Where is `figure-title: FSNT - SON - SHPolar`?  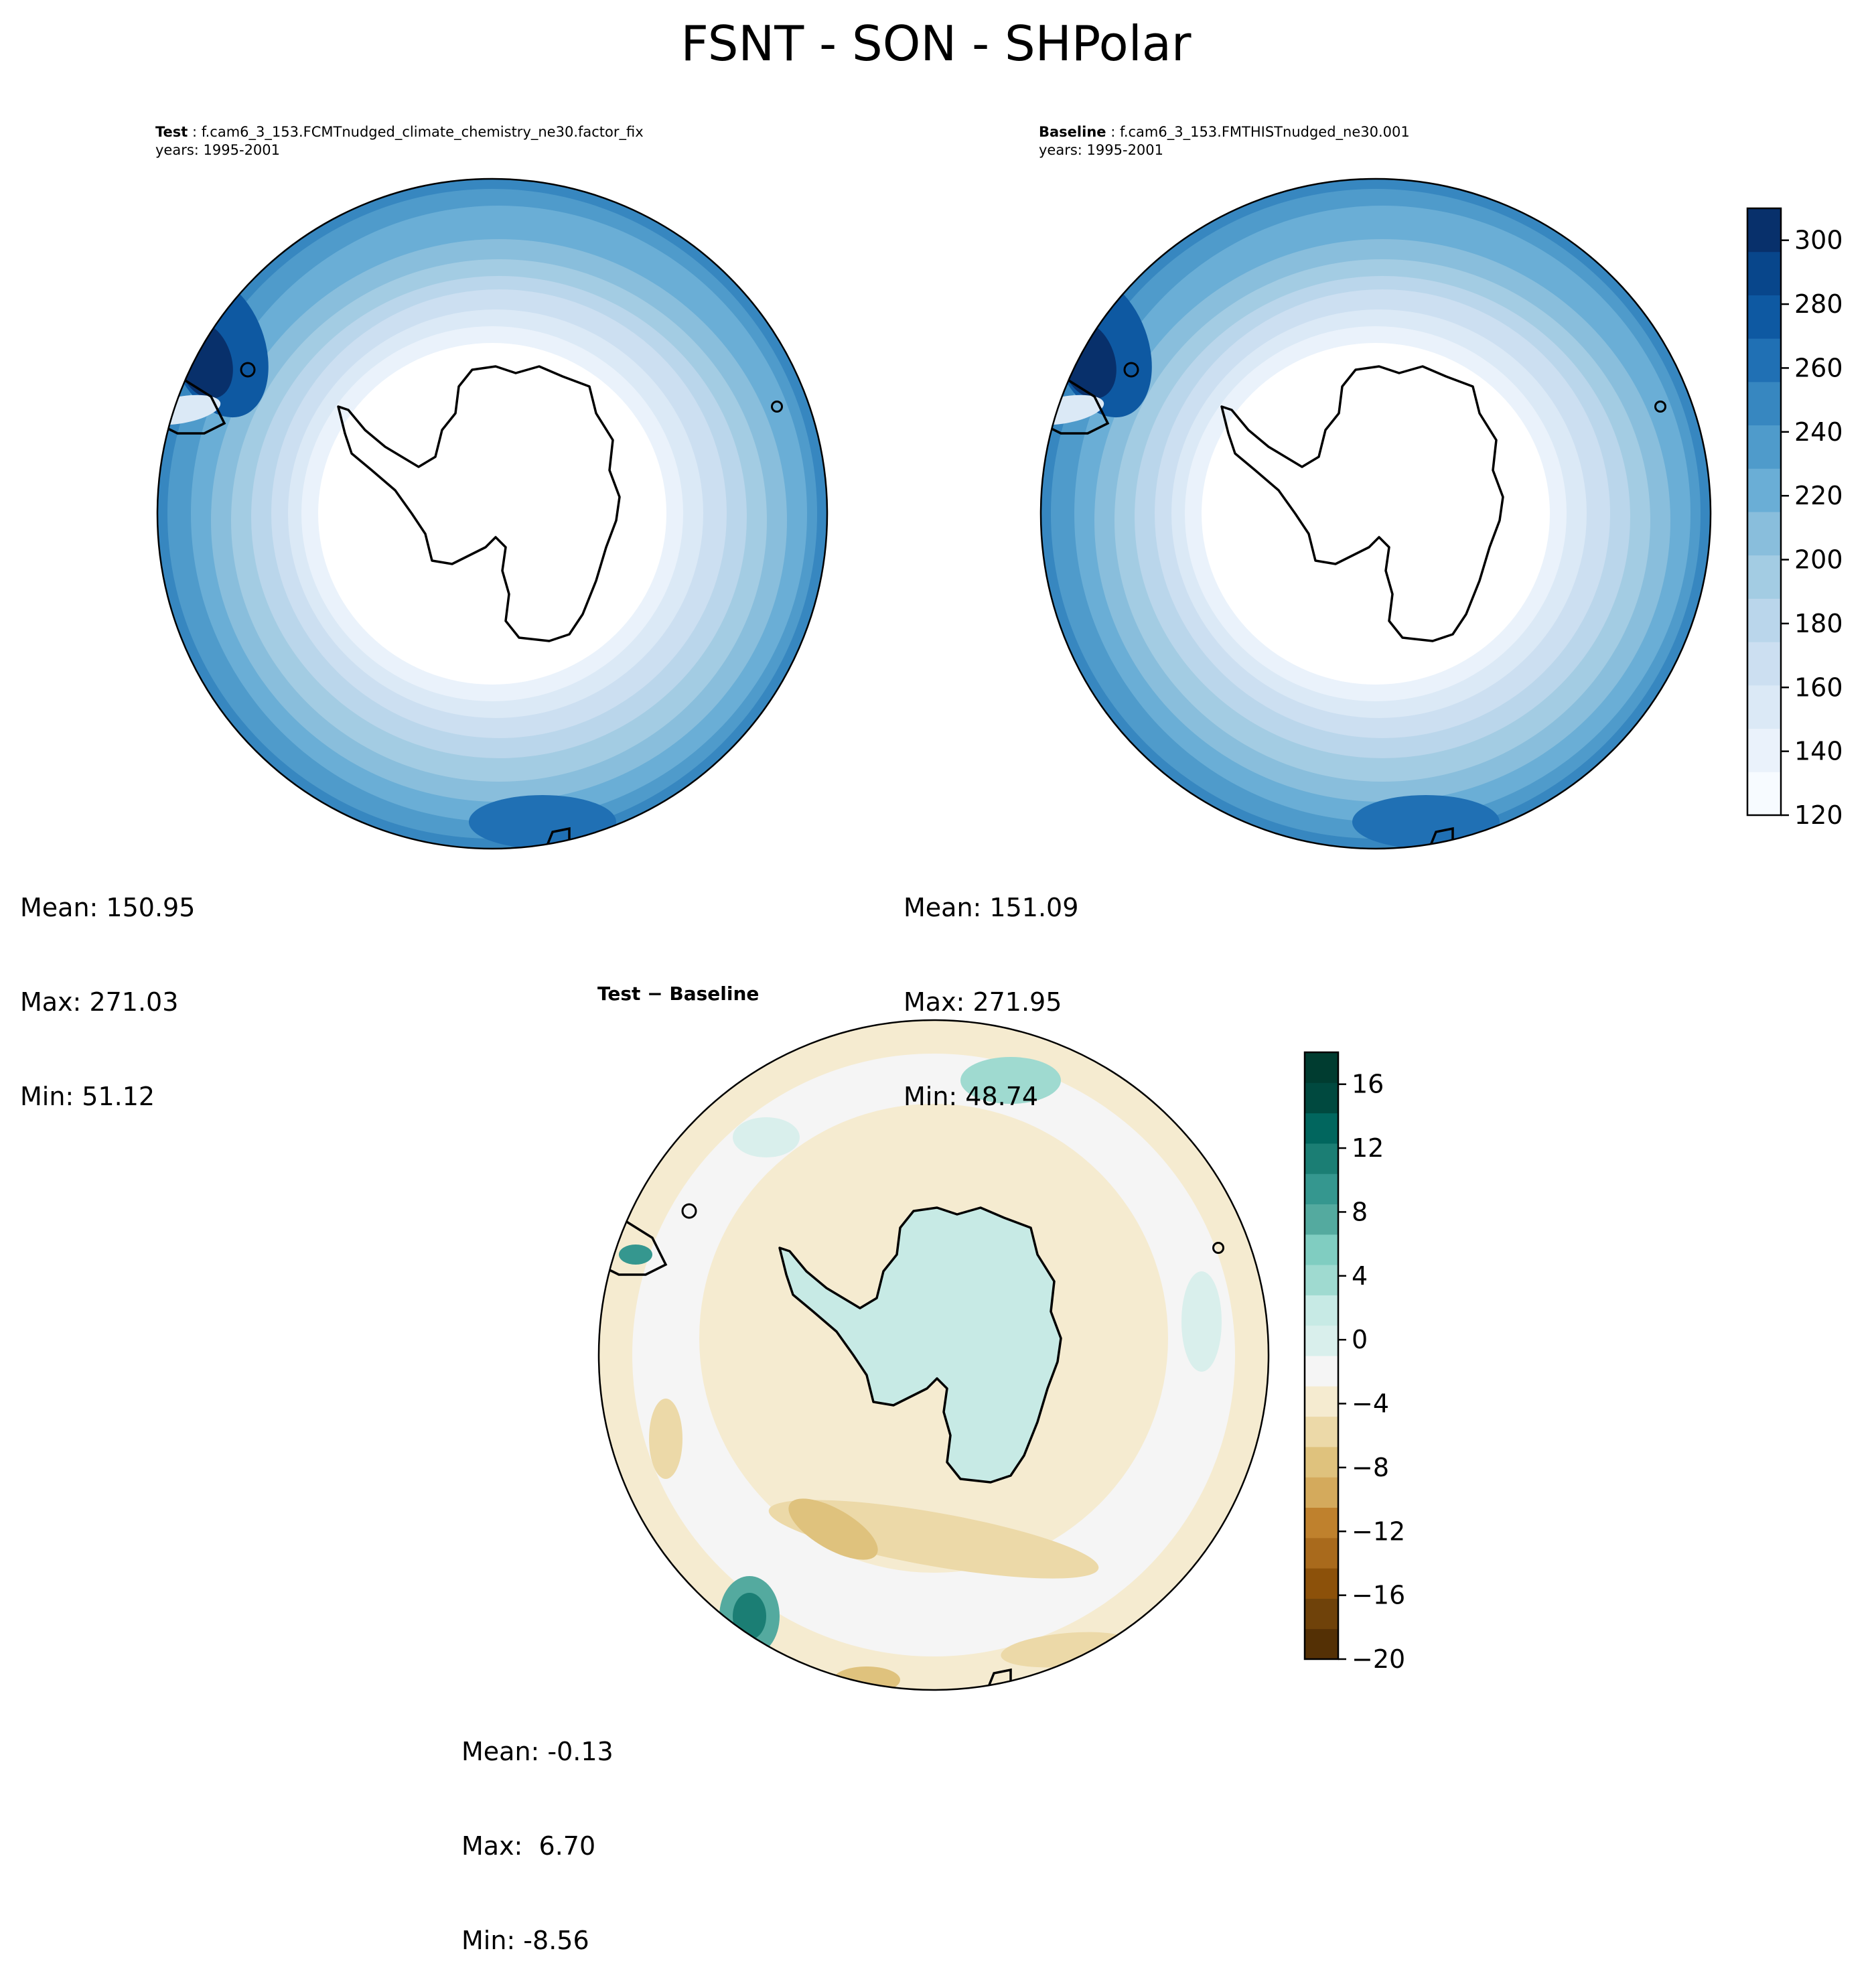
figure-title: FSNT - SON - SHPolar is located at coordinates (936, 43).